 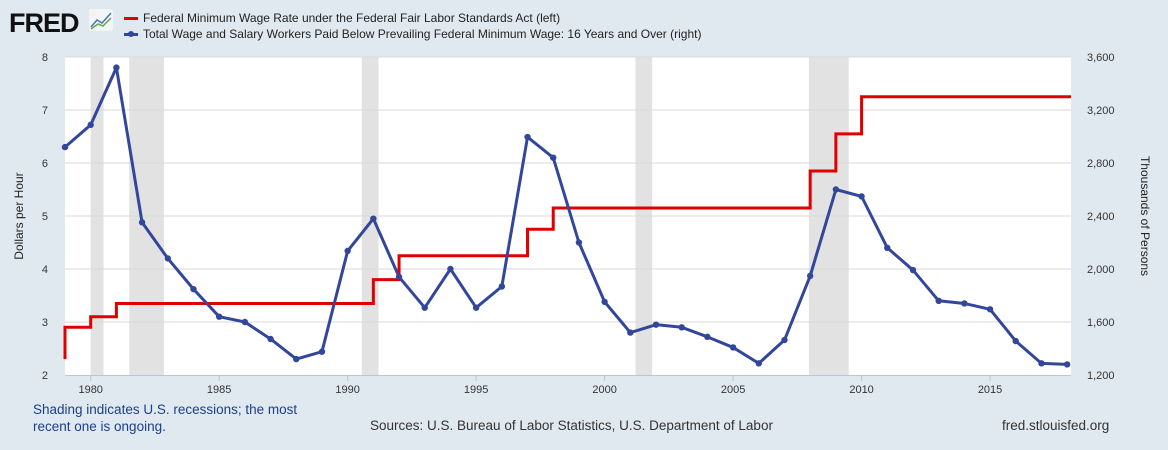 What do you see at coordinates (1101, 58) in the screenshot?
I see `right-tick-label: 3,600` at bounding box center [1101, 58].